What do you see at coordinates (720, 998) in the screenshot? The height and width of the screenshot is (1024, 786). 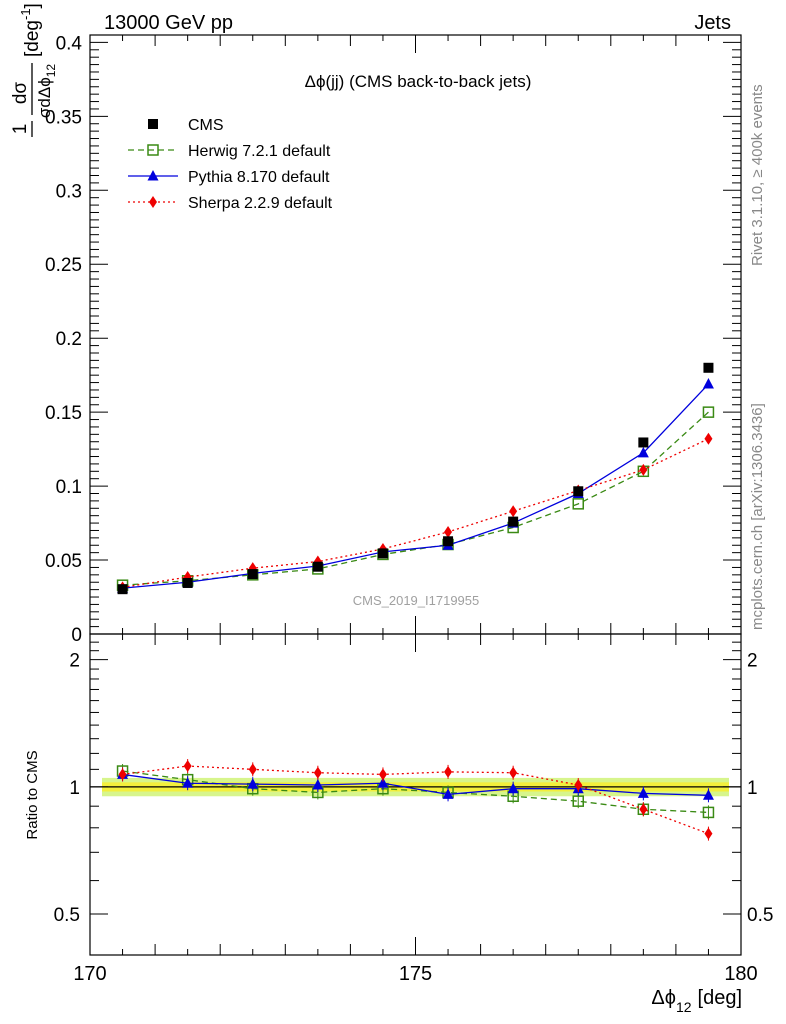 I see `x-axis-label-unit: [deg]` at bounding box center [720, 998].